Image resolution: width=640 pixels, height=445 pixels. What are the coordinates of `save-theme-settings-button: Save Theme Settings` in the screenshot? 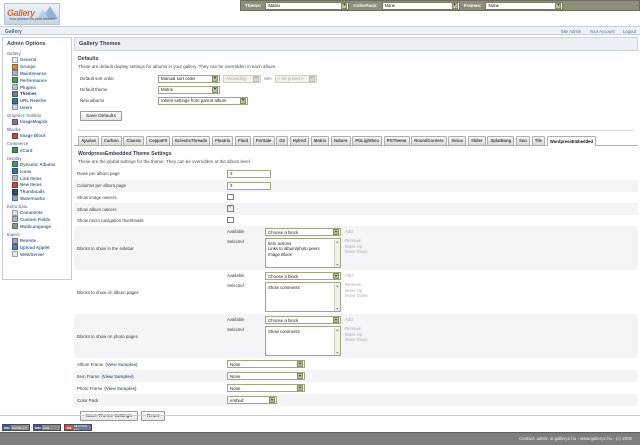 It's located at (109, 416).